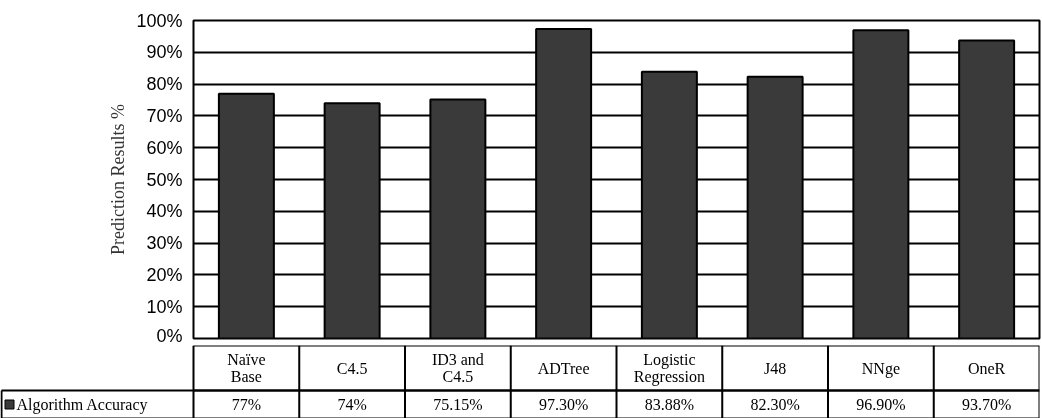  What do you see at coordinates (164, 211) in the screenshot?
I see `y-tick-label: 40%` at bounding box center [164, 211].